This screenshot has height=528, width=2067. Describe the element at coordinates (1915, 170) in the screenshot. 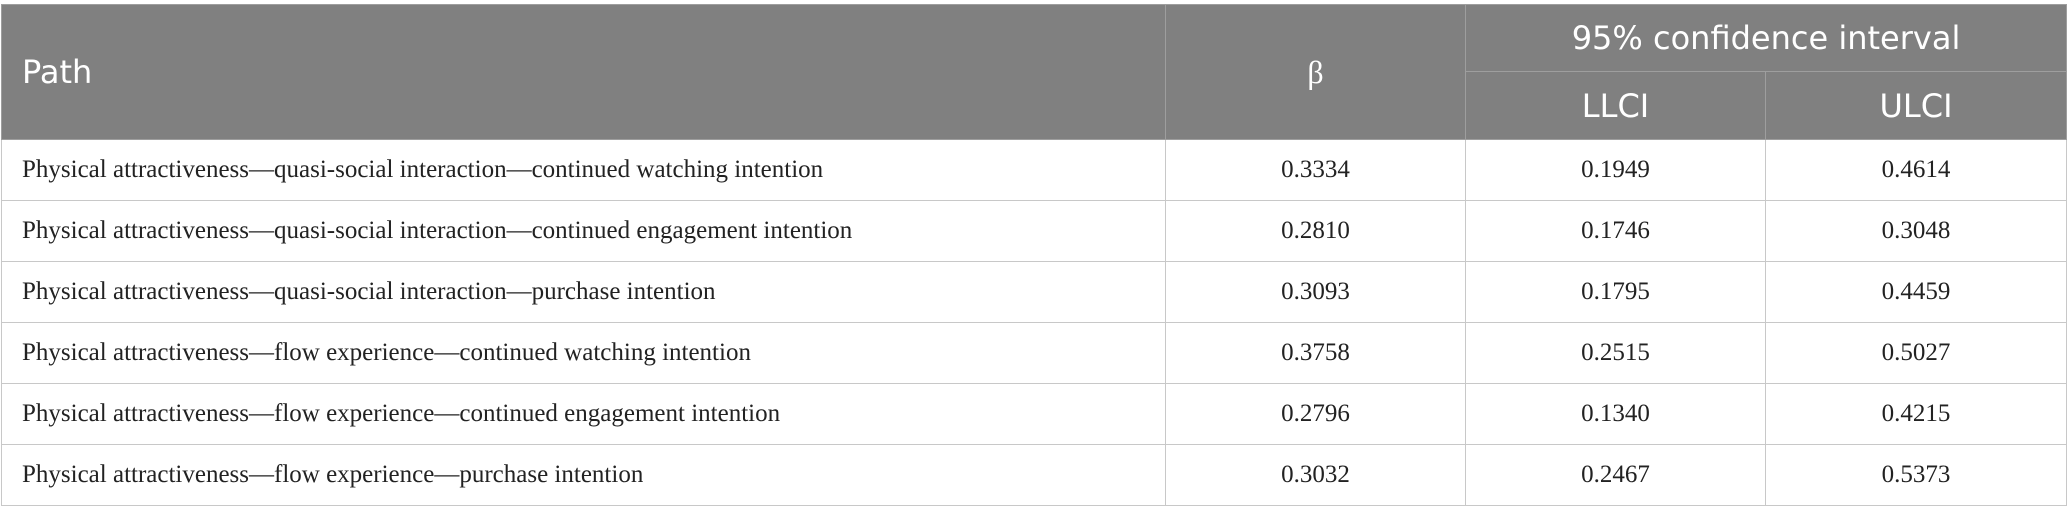

I see `ulci-cell: 0.4614` at that location.